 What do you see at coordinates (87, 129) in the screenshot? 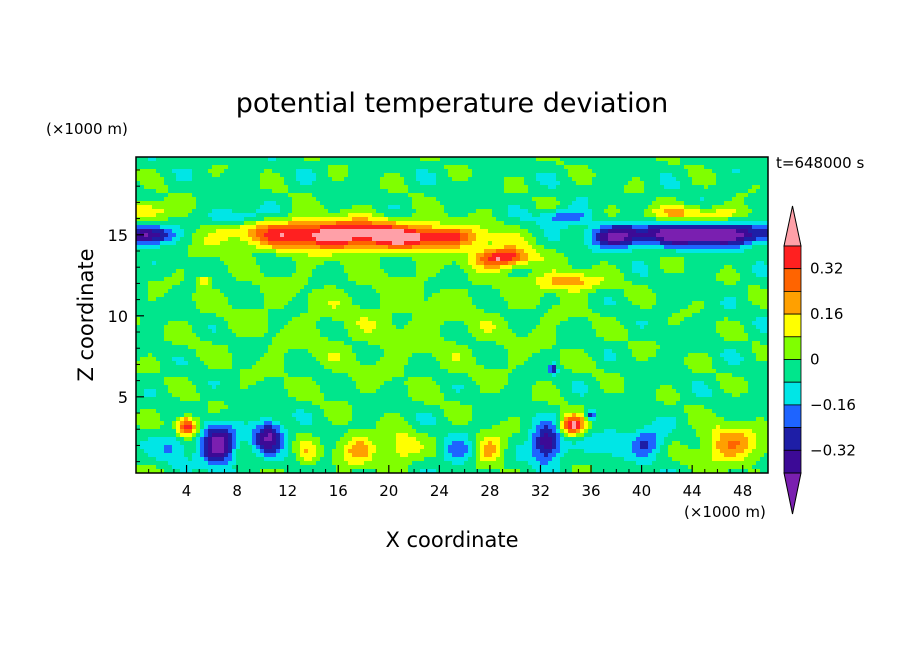
I see `y-unit-label: (×1000 m)` at bounding box center [87, 129].